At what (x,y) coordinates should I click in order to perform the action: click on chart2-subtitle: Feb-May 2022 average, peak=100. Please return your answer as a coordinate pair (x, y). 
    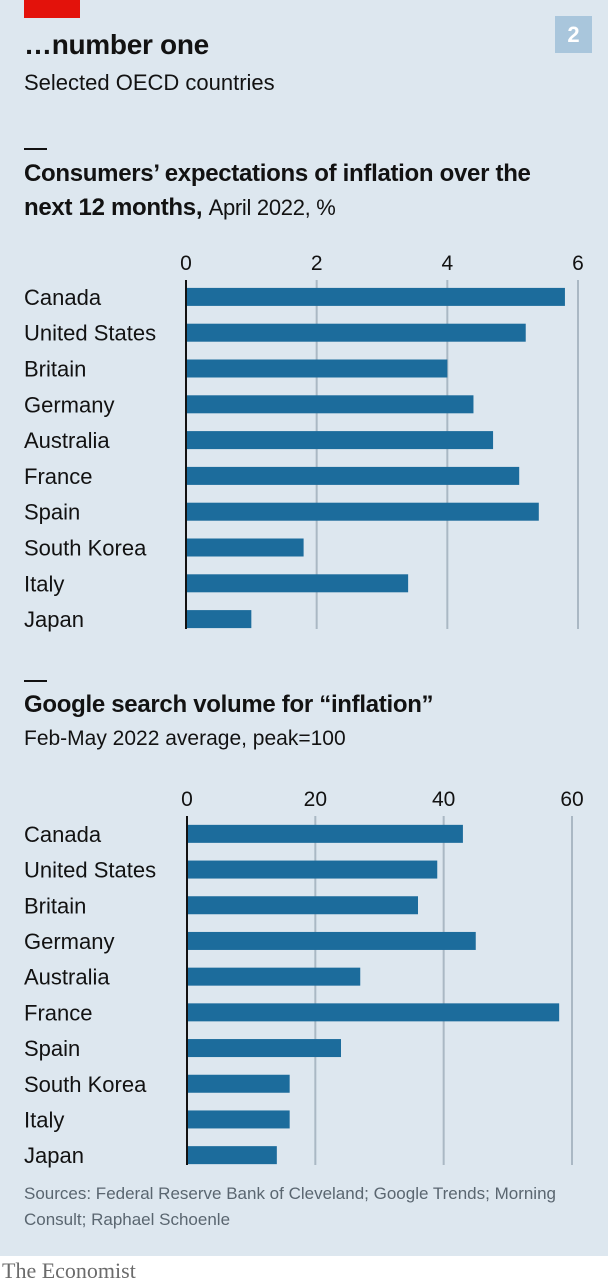
    Looking at the image, I should click on (185, 738).